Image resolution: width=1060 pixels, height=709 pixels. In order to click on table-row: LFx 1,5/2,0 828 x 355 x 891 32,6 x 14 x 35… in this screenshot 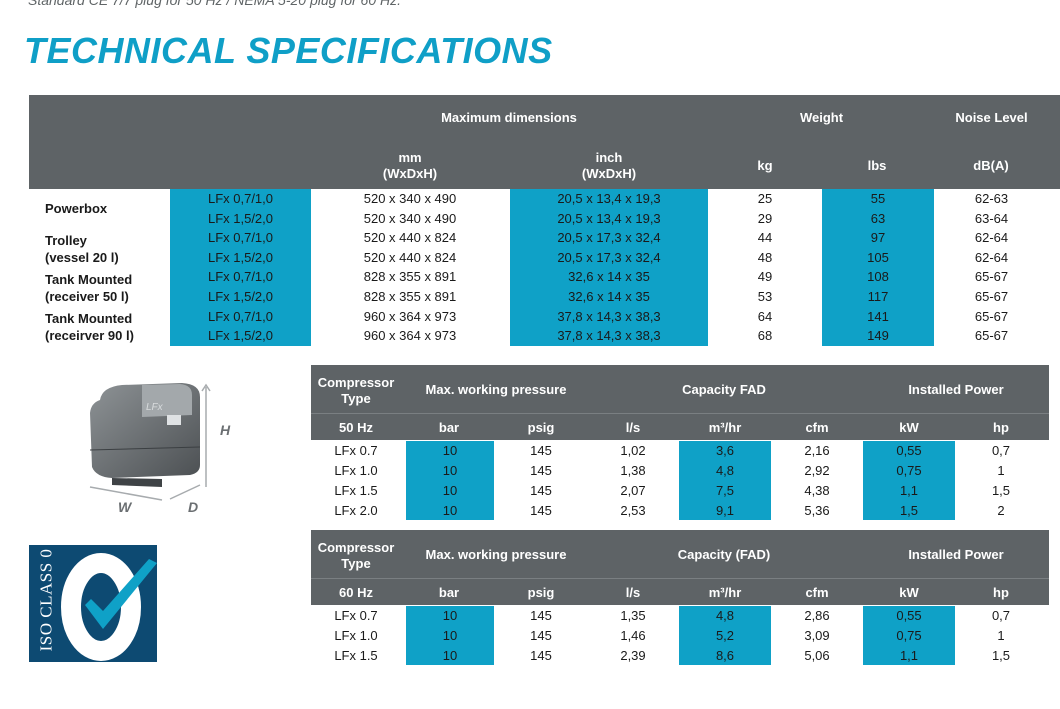, I will do `click(544, 297)`.